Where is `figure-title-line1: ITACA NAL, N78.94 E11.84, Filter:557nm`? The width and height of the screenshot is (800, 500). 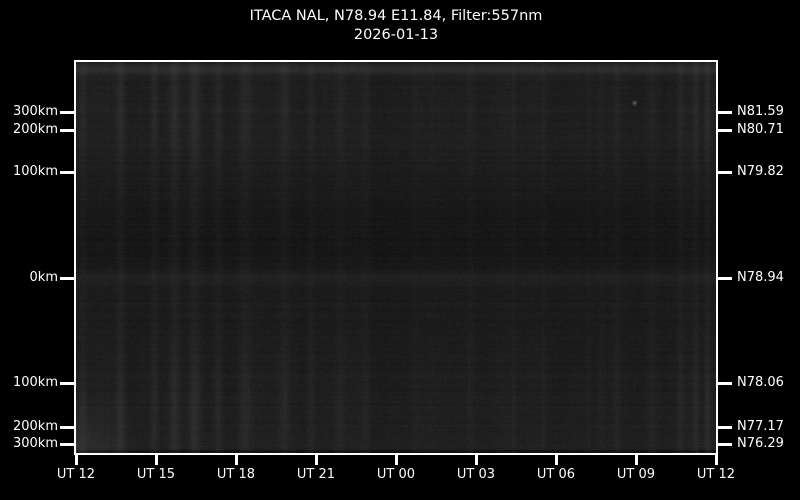 figure-title-line1: ITACA NAL, N78.94 E11.84, Filter:557nm is located at coordinates (396, 16).